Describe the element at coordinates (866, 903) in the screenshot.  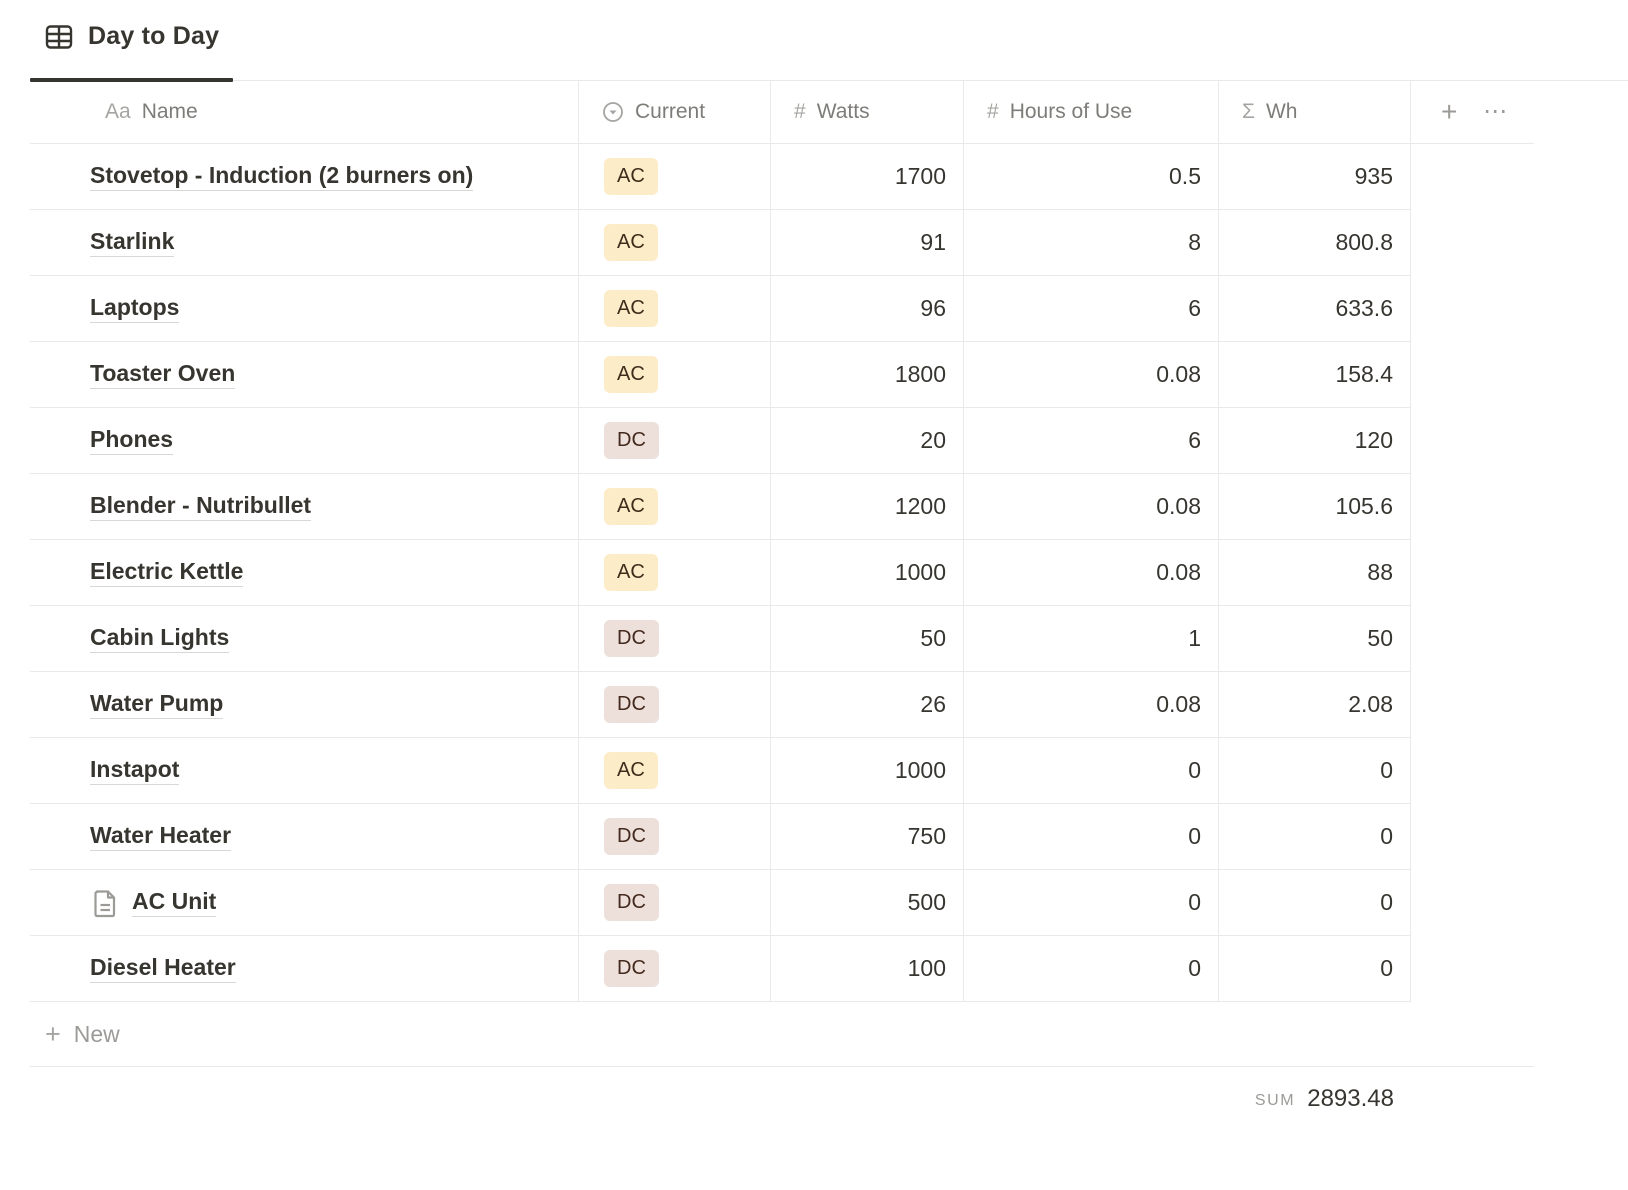
I see `watts-cell: 500` at that location.